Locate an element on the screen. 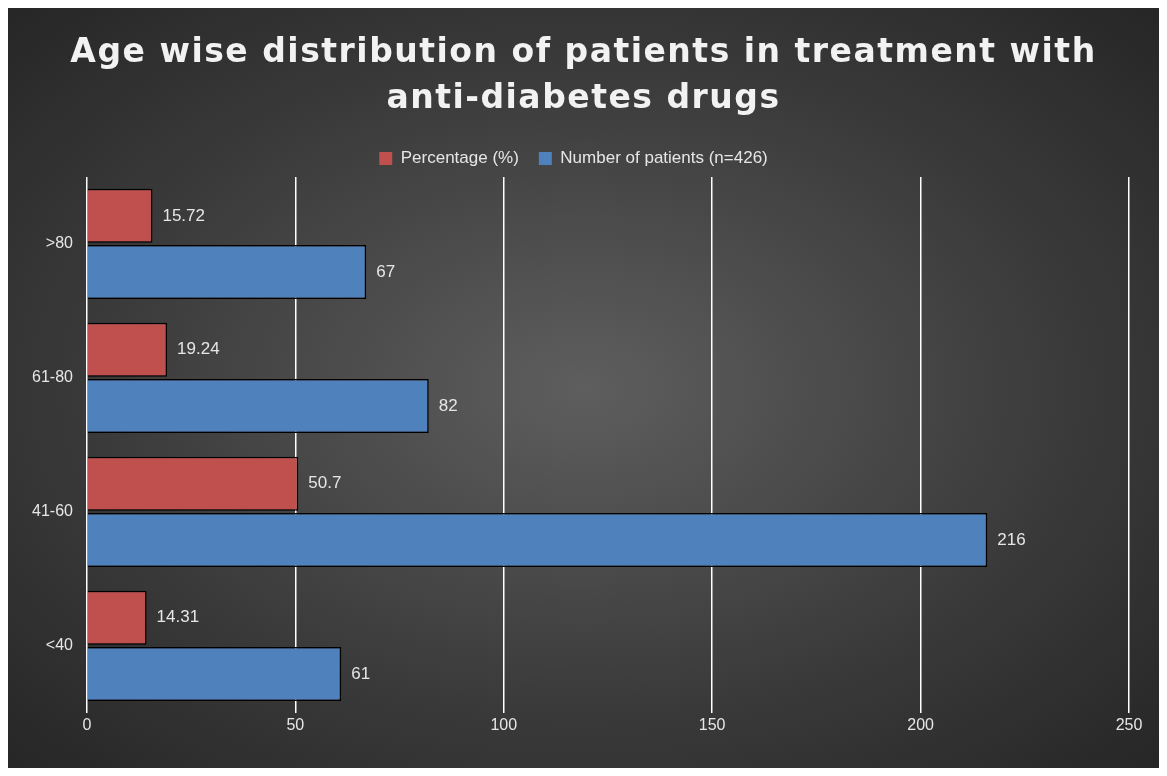  x-tick-label: 100 is located at coordinates (504, 724).